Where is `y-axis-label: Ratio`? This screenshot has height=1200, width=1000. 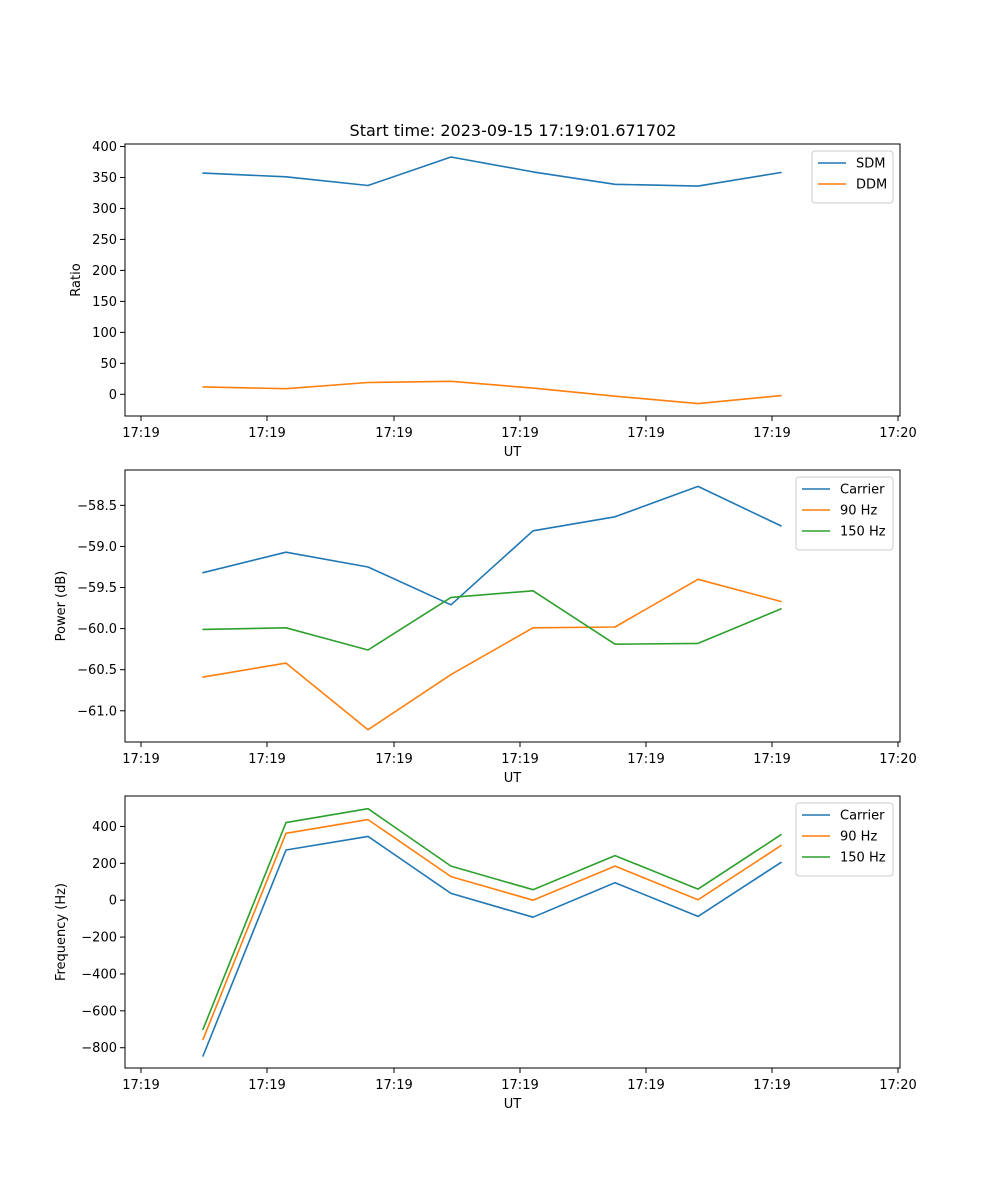 y-axis-label: Ratio is located at coordinates (76, 279).